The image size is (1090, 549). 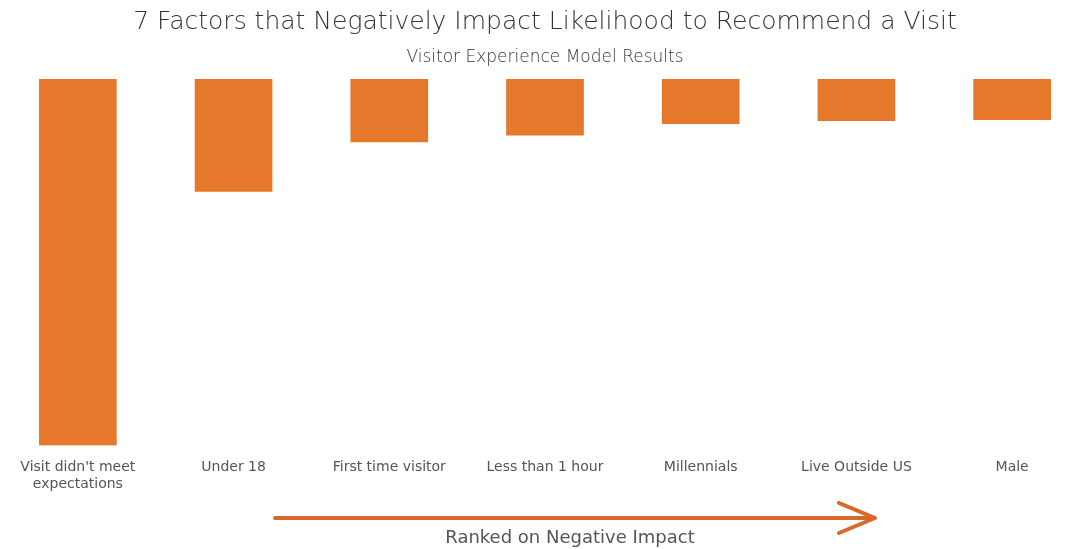 I want to click on x-tick-label: Less than 1 hour, so click(x=545, y=466).